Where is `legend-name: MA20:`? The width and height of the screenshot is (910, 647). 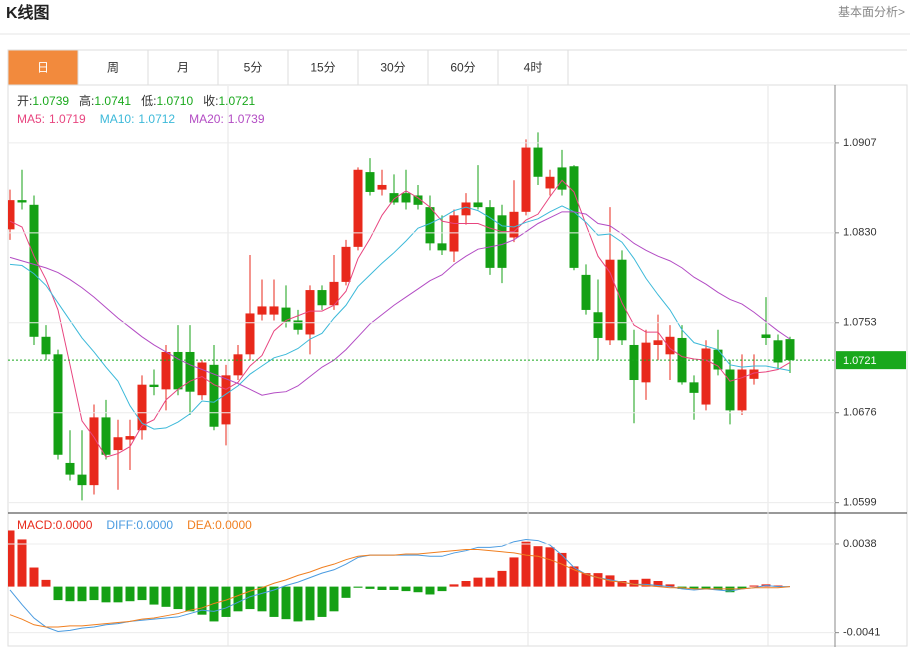 legend-name: MA20: is located at coordinates (206, 119).